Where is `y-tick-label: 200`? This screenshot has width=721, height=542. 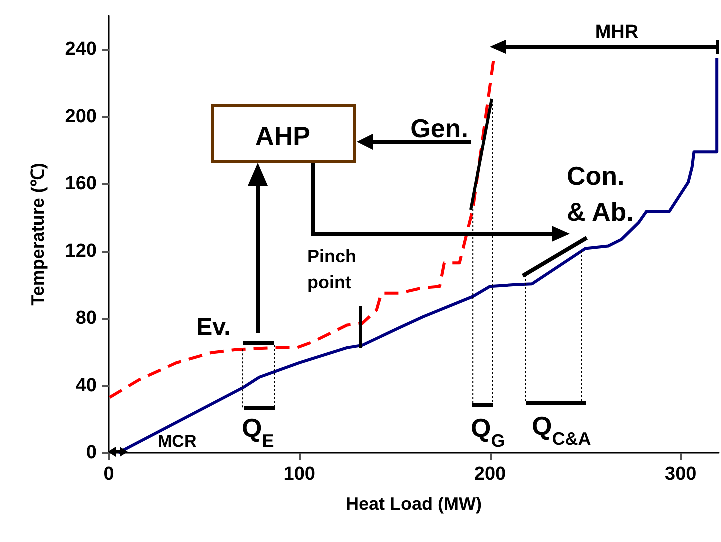 y-tick-label: 200 is located at coordinates (81, 117).